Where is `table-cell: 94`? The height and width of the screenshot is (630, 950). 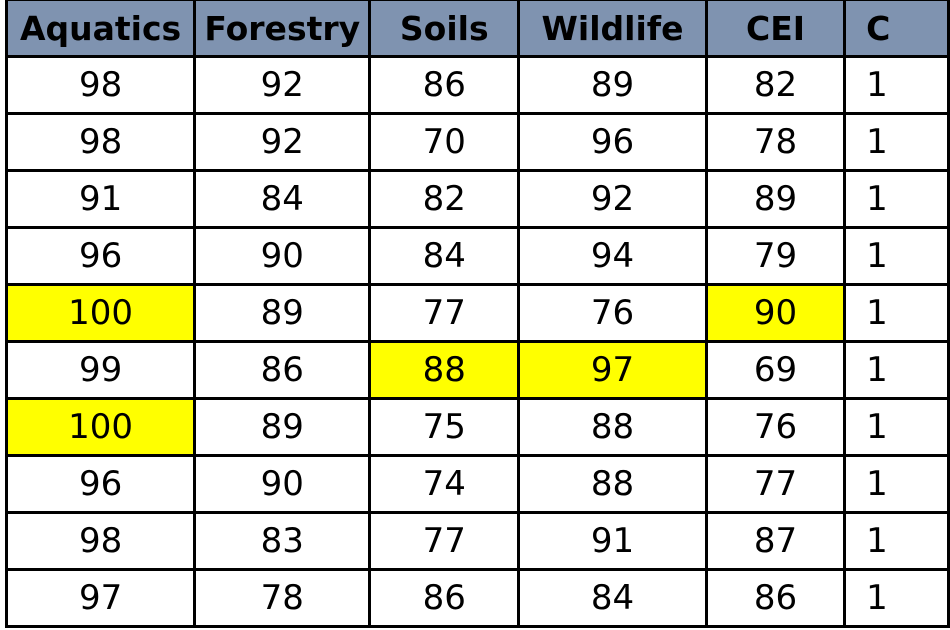 table-cell: 94 is located at coordinates (612, 256).